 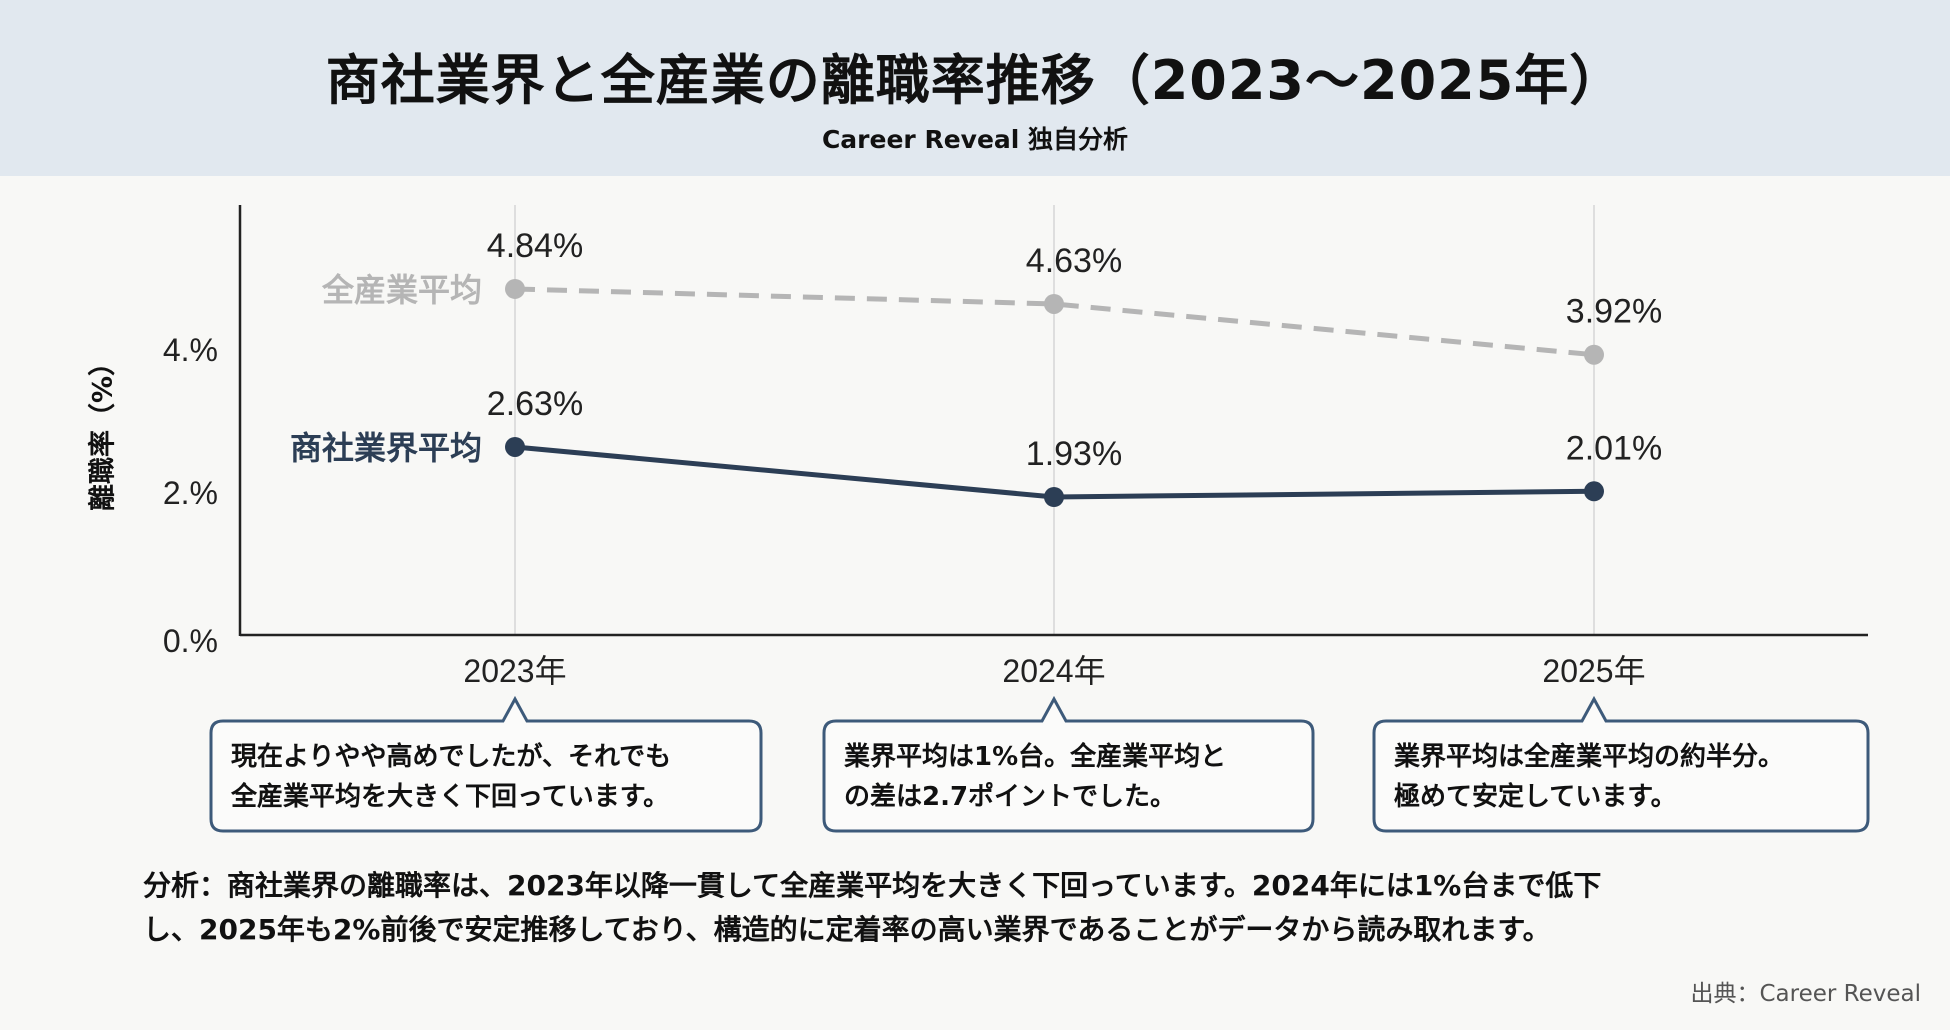 What do you see at coordinates (535, 246) in the screenshot?
I see `data-label: 4.84%` at bounding box center [535, 246].